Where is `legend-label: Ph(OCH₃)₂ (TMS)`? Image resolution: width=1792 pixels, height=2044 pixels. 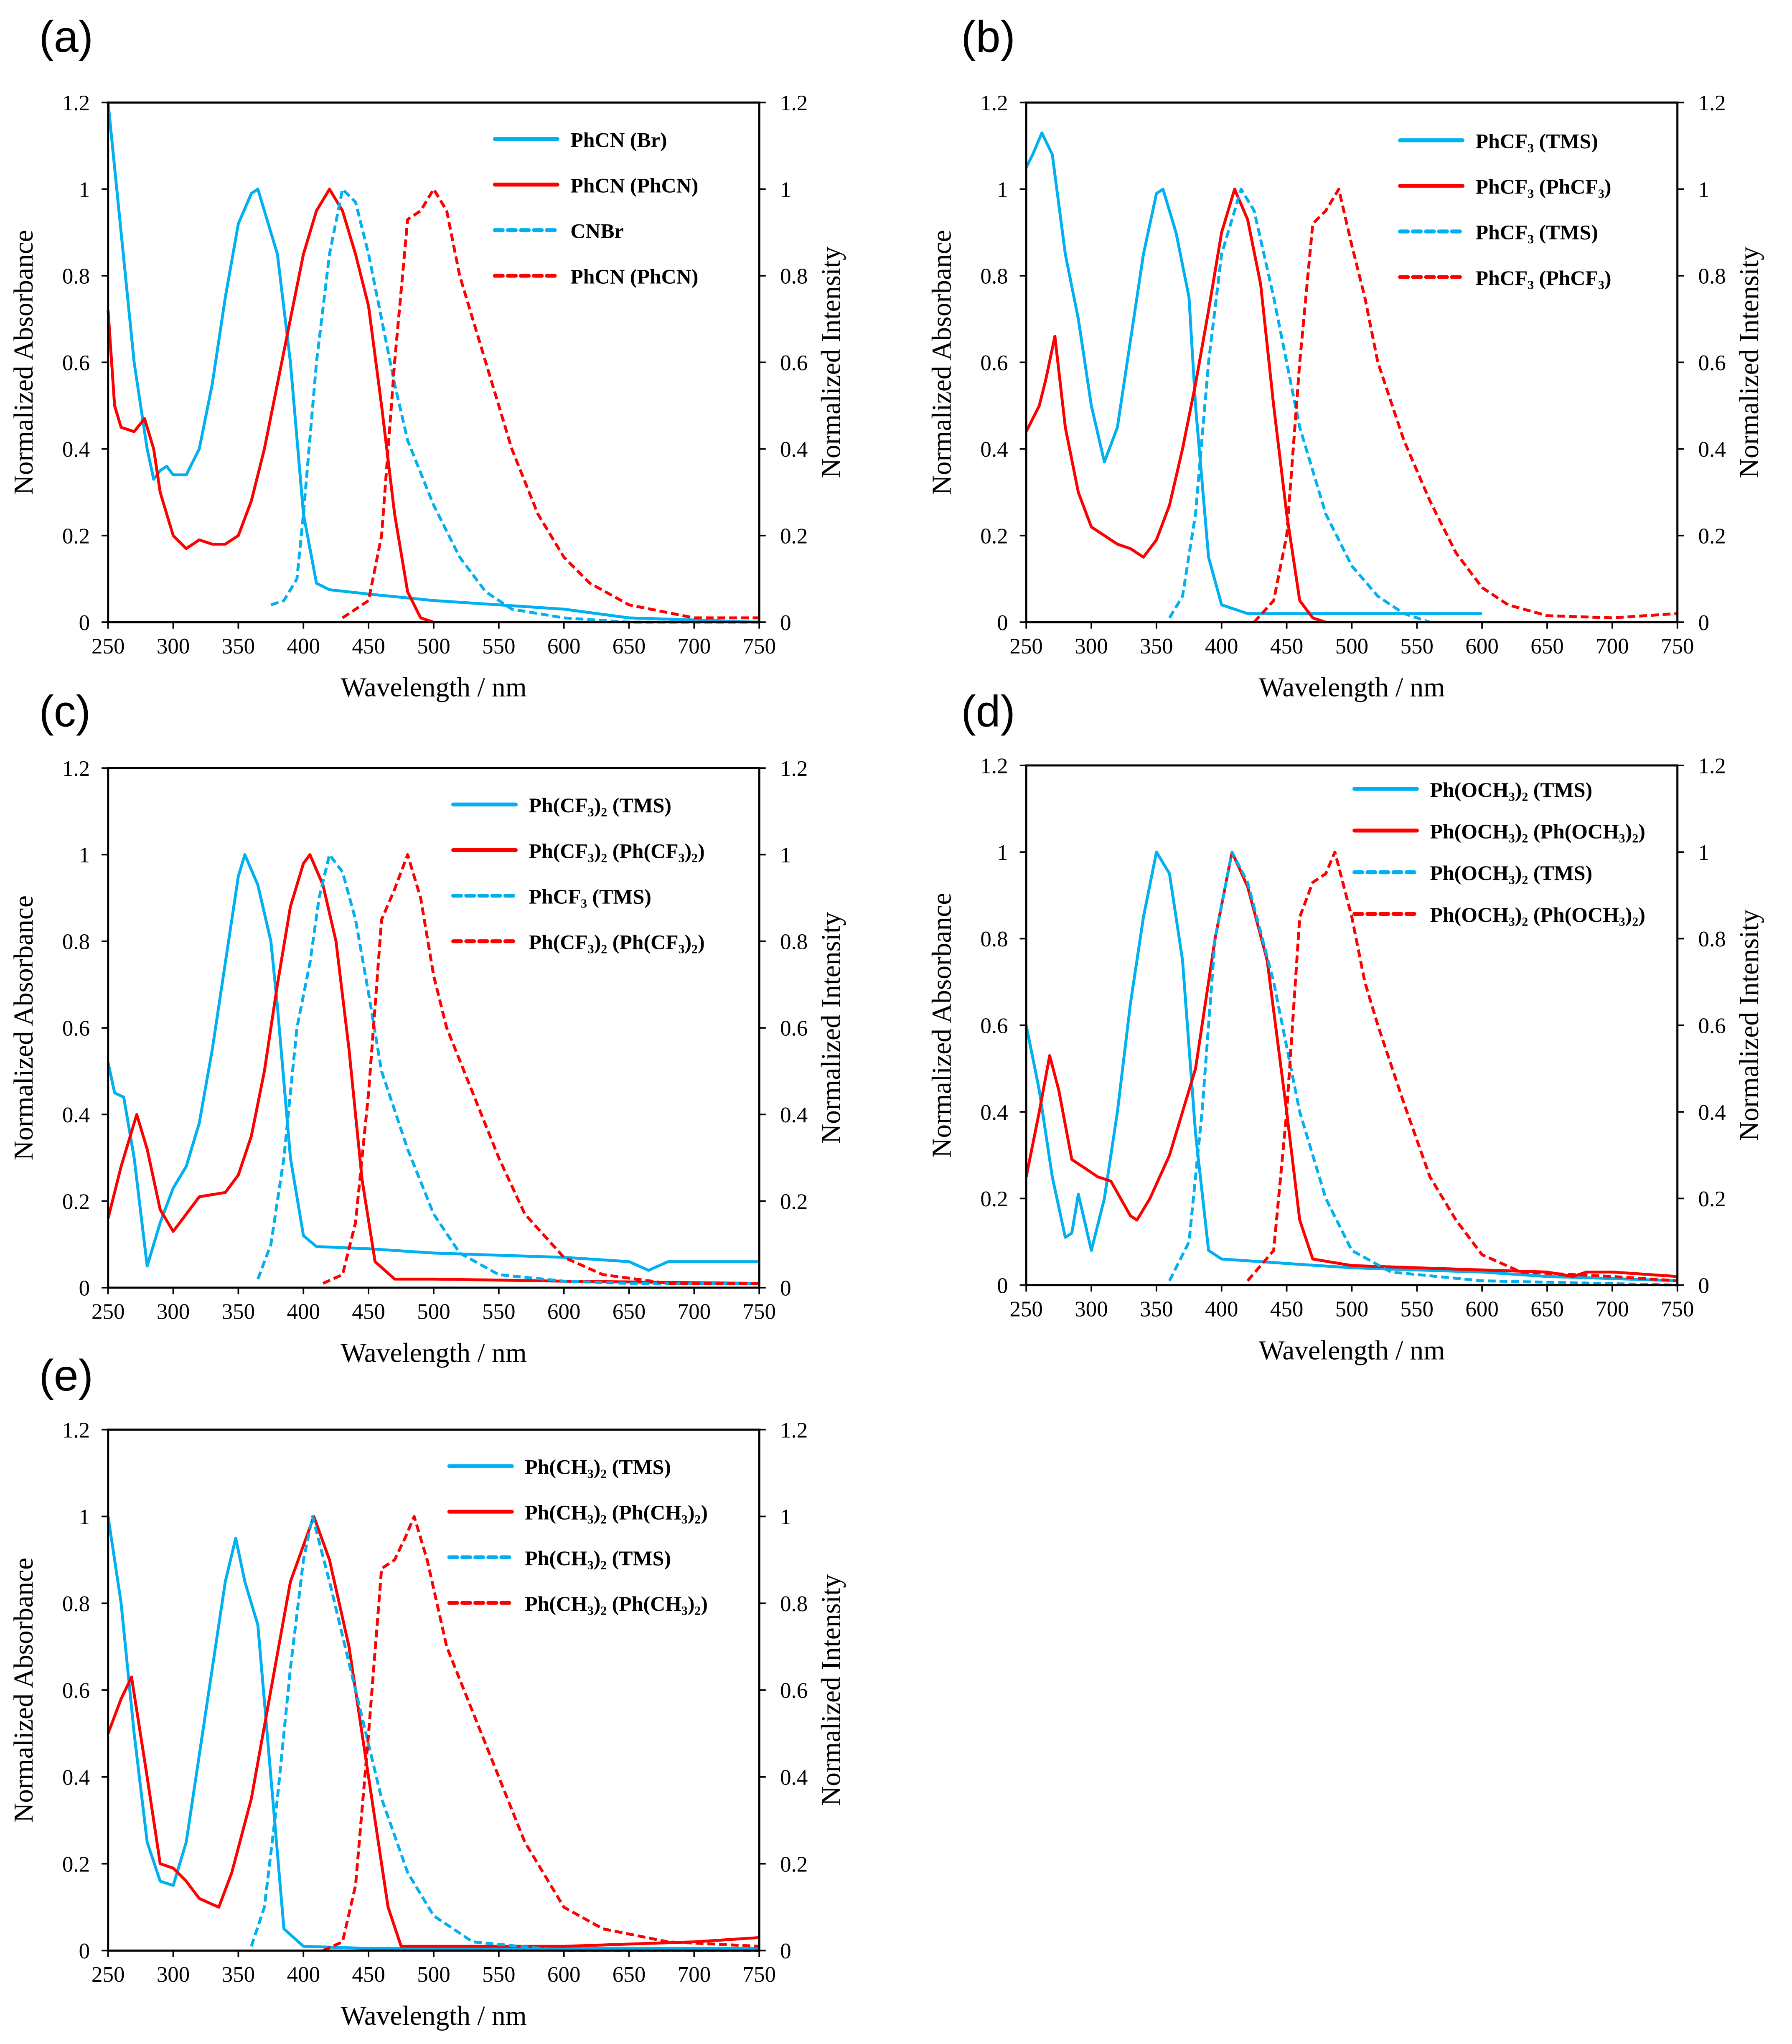 legend-label: Ph(OCH₃)₂ (TMS) is located at coordinates (1511, 789).